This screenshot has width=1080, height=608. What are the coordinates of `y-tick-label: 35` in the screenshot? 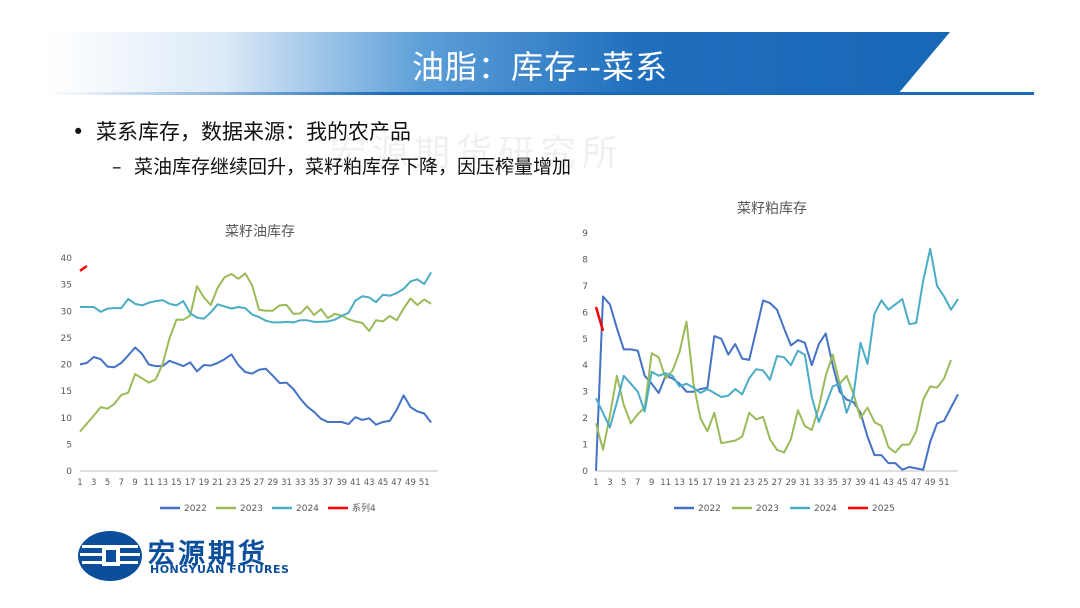 It's located at (66, 286).